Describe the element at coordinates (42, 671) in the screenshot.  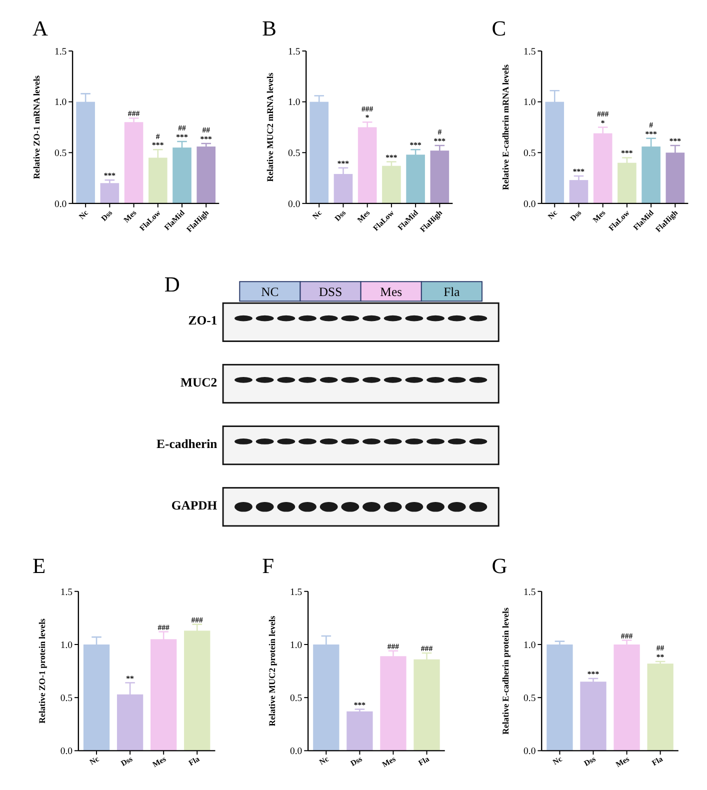
I see `y-axis-title: Relative ZO-1 protein levels` at that location.